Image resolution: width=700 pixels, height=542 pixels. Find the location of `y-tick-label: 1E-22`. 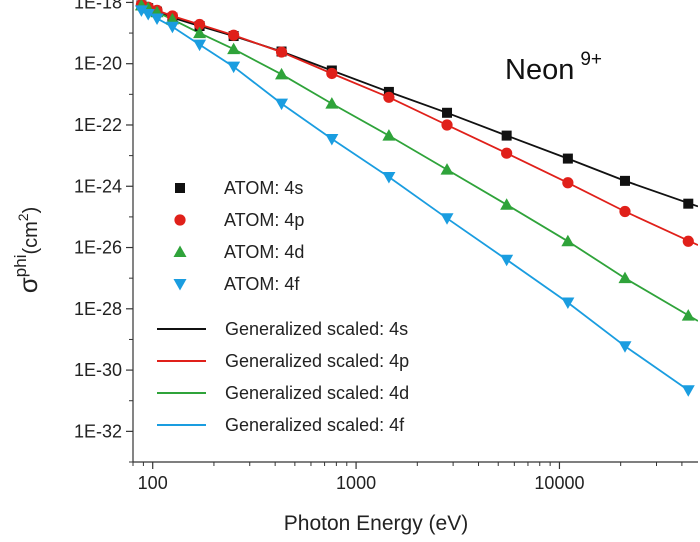

y-tick-label: 1E-22 is located at coordinates (98, 125).